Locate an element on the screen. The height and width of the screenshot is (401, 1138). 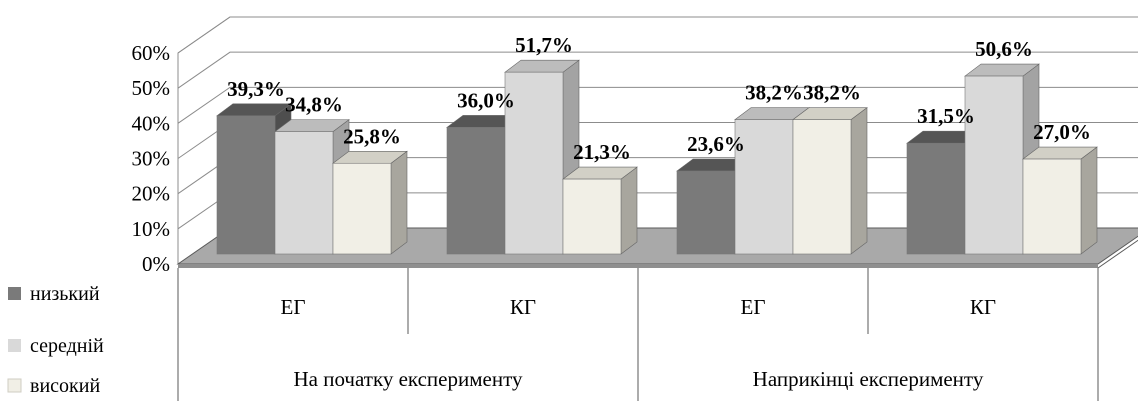
y-tick-label: 20% is located at coordinates (151, 194).